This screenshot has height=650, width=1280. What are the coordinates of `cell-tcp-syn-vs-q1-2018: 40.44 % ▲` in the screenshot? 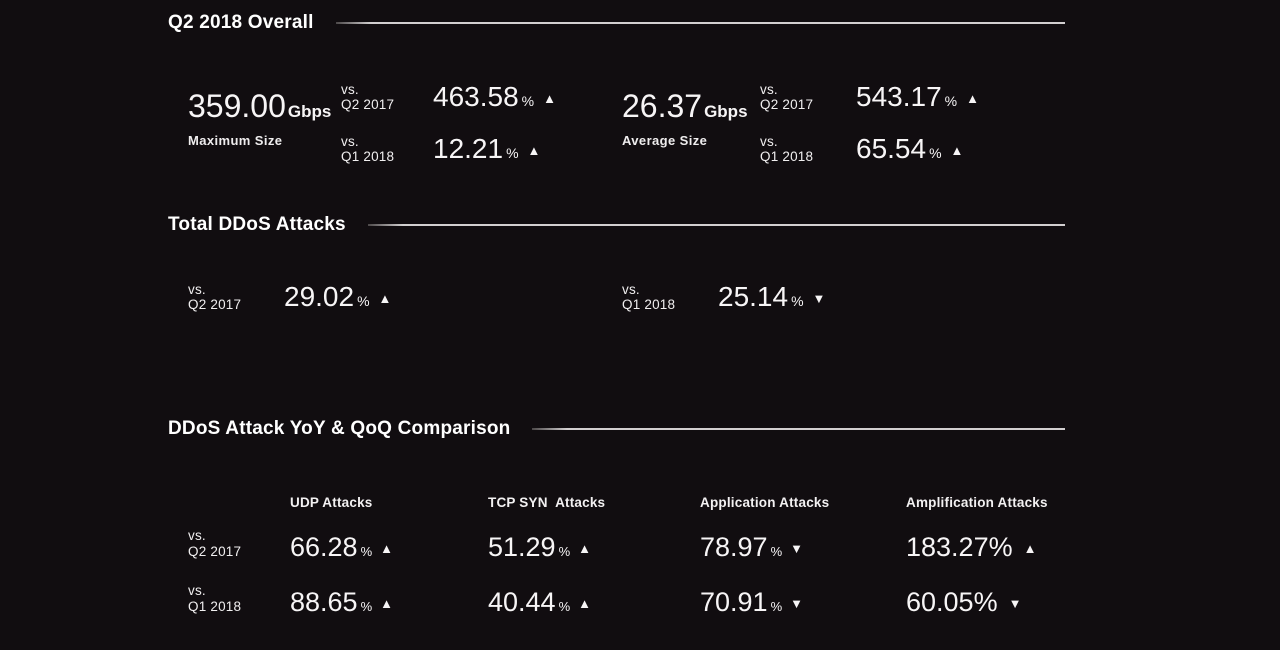 It's located at (539, 602).